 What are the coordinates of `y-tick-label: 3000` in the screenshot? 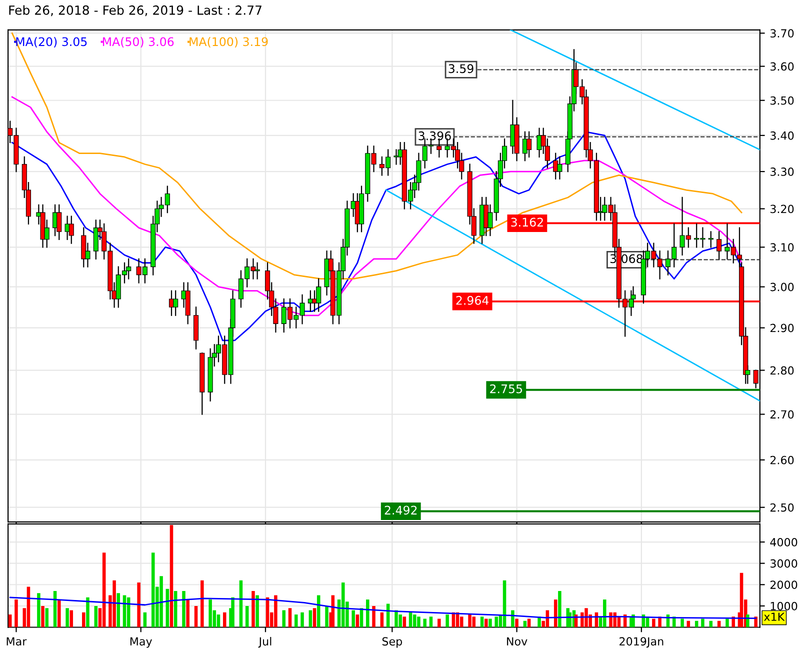 It's located at (784, 563).